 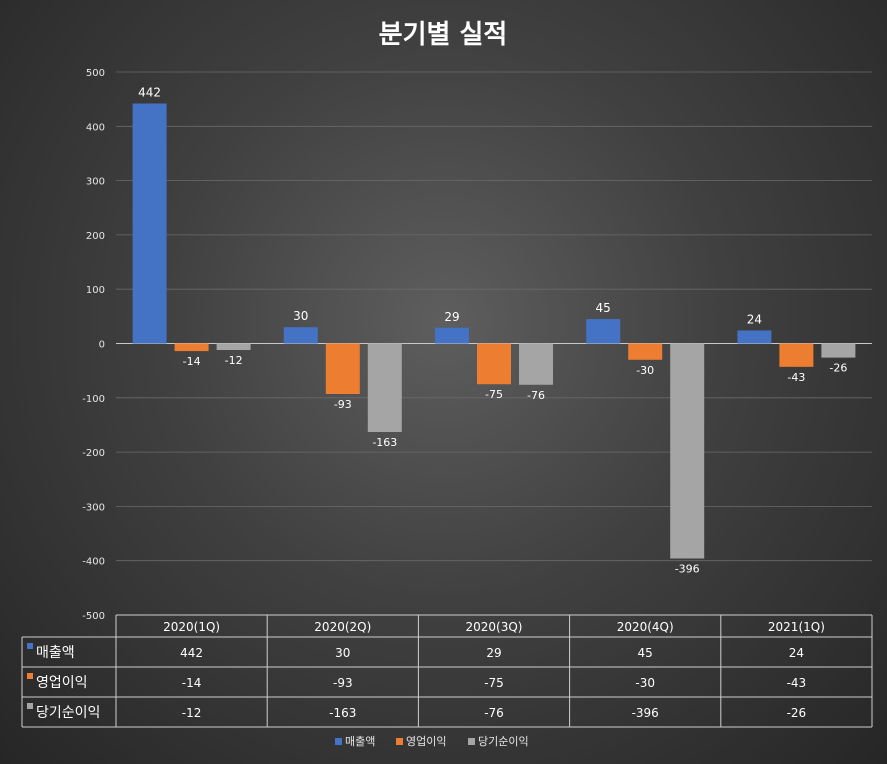 What do you see at coordinates (384, 442) in the screenshot?
I see `data-label: -163` at bounding box center [384, 442].